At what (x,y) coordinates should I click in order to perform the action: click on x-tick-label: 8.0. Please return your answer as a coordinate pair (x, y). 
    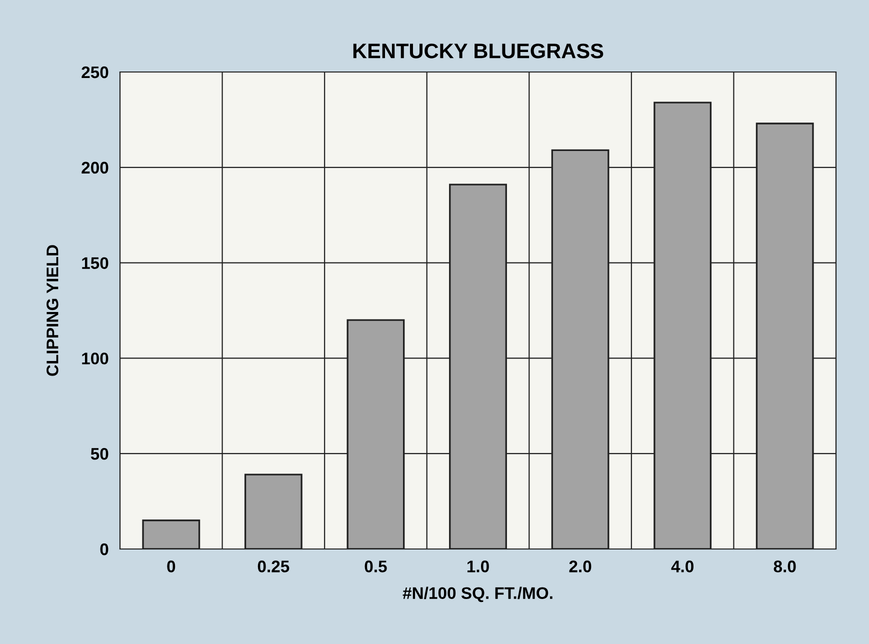
    Looking at the image, I should click on (785, 566).